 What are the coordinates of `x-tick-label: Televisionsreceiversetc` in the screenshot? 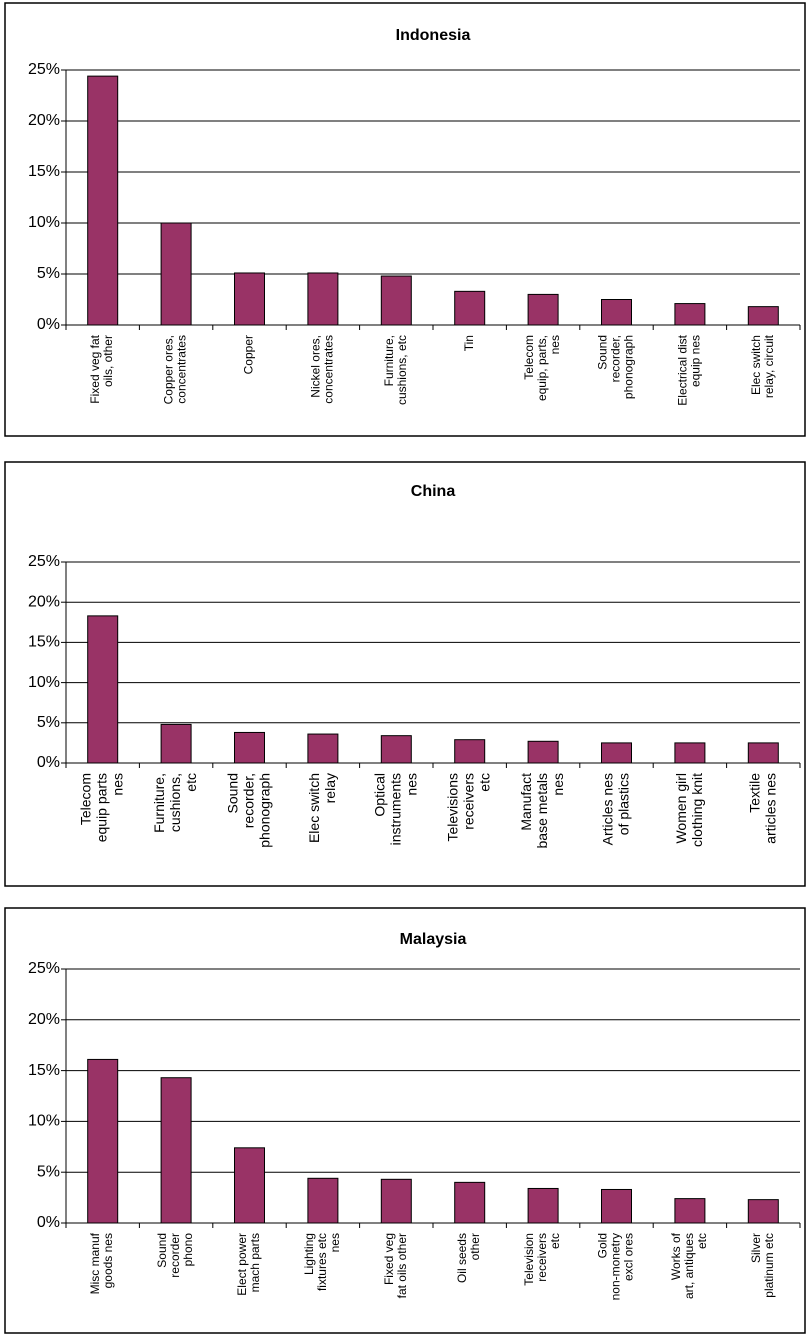 It's located at (468, 807).